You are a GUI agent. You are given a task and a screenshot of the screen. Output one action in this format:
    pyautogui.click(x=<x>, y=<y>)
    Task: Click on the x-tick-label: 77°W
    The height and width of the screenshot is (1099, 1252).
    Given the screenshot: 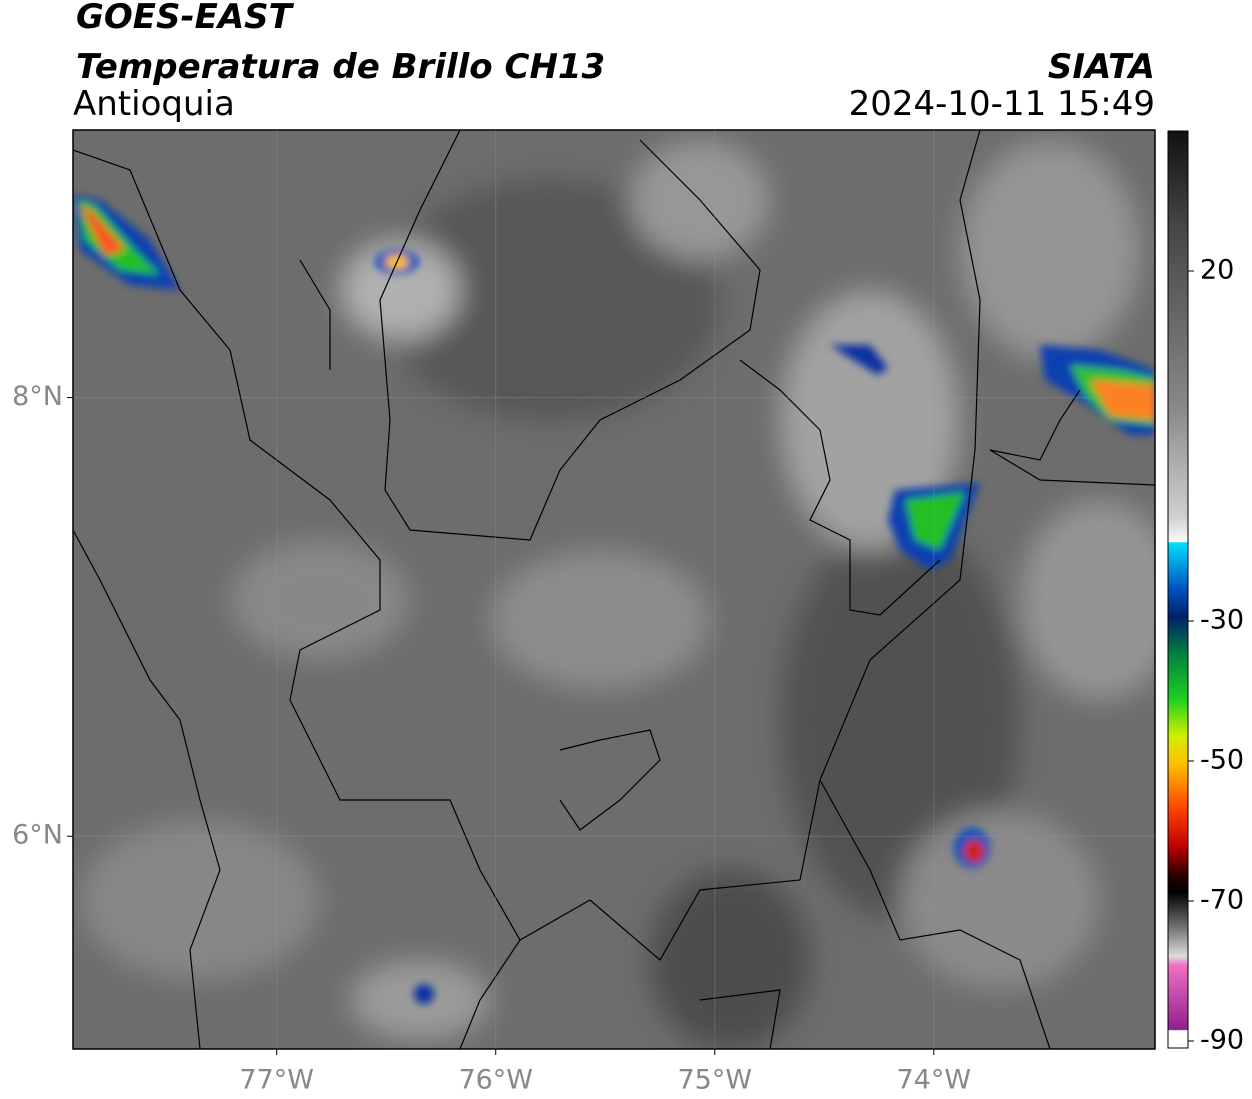 What is the action you would take?
    pyautogui.click(x=276, y=1080)
    